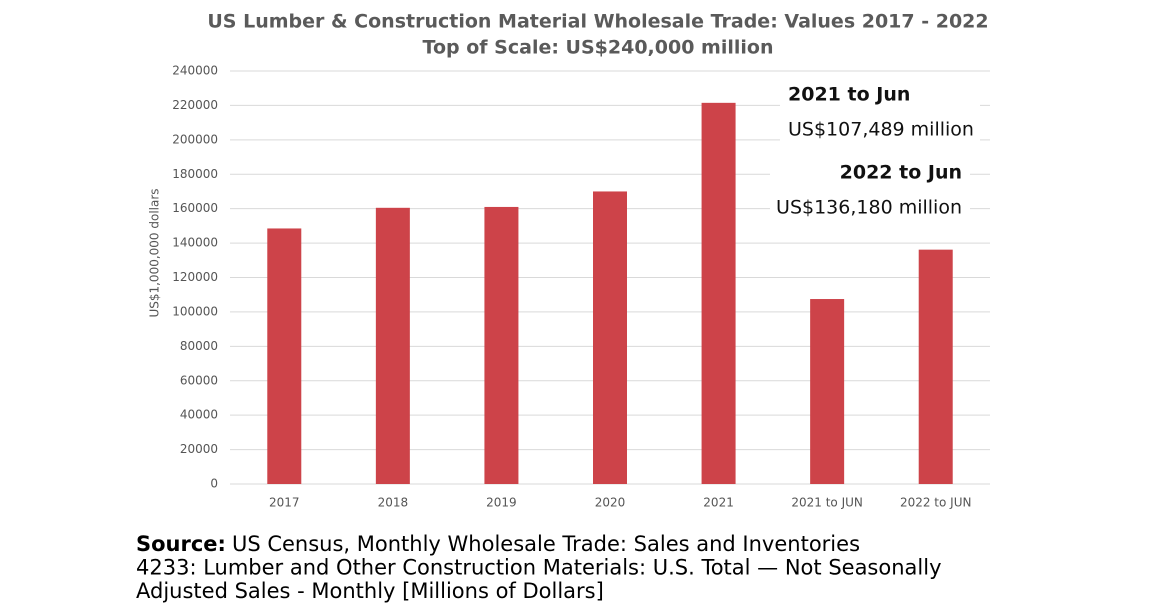 The image size is (1154, 604). I want to click on y-tick-label: 60000, so click(199, 380).